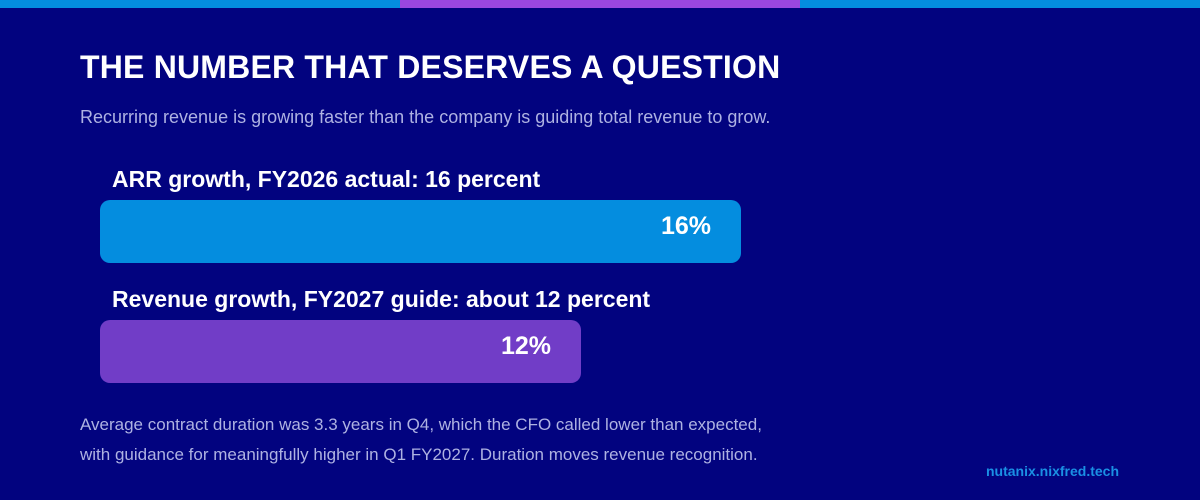 Image resolution: width=1200 pixels, height=500 pixels. What do you see at coordinates (420, 231) in the screenshot?
I see `bar-1: 16%` at bounding box center [420, 231].